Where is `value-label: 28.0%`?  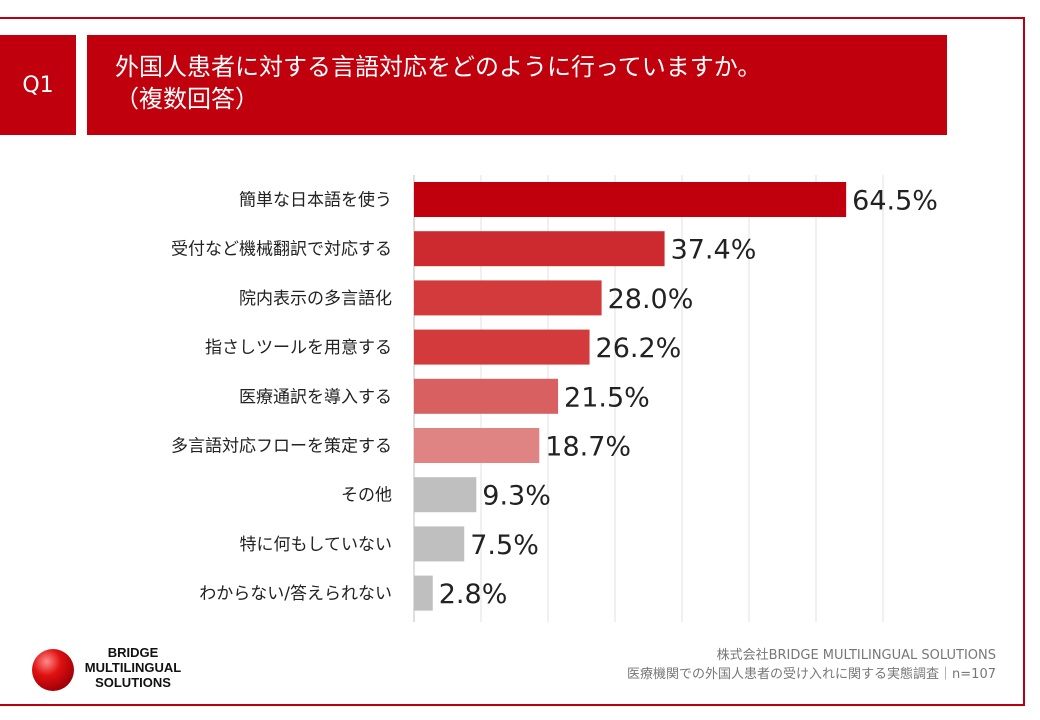
value-label: 28.0% is located at coordinates (651, 299).